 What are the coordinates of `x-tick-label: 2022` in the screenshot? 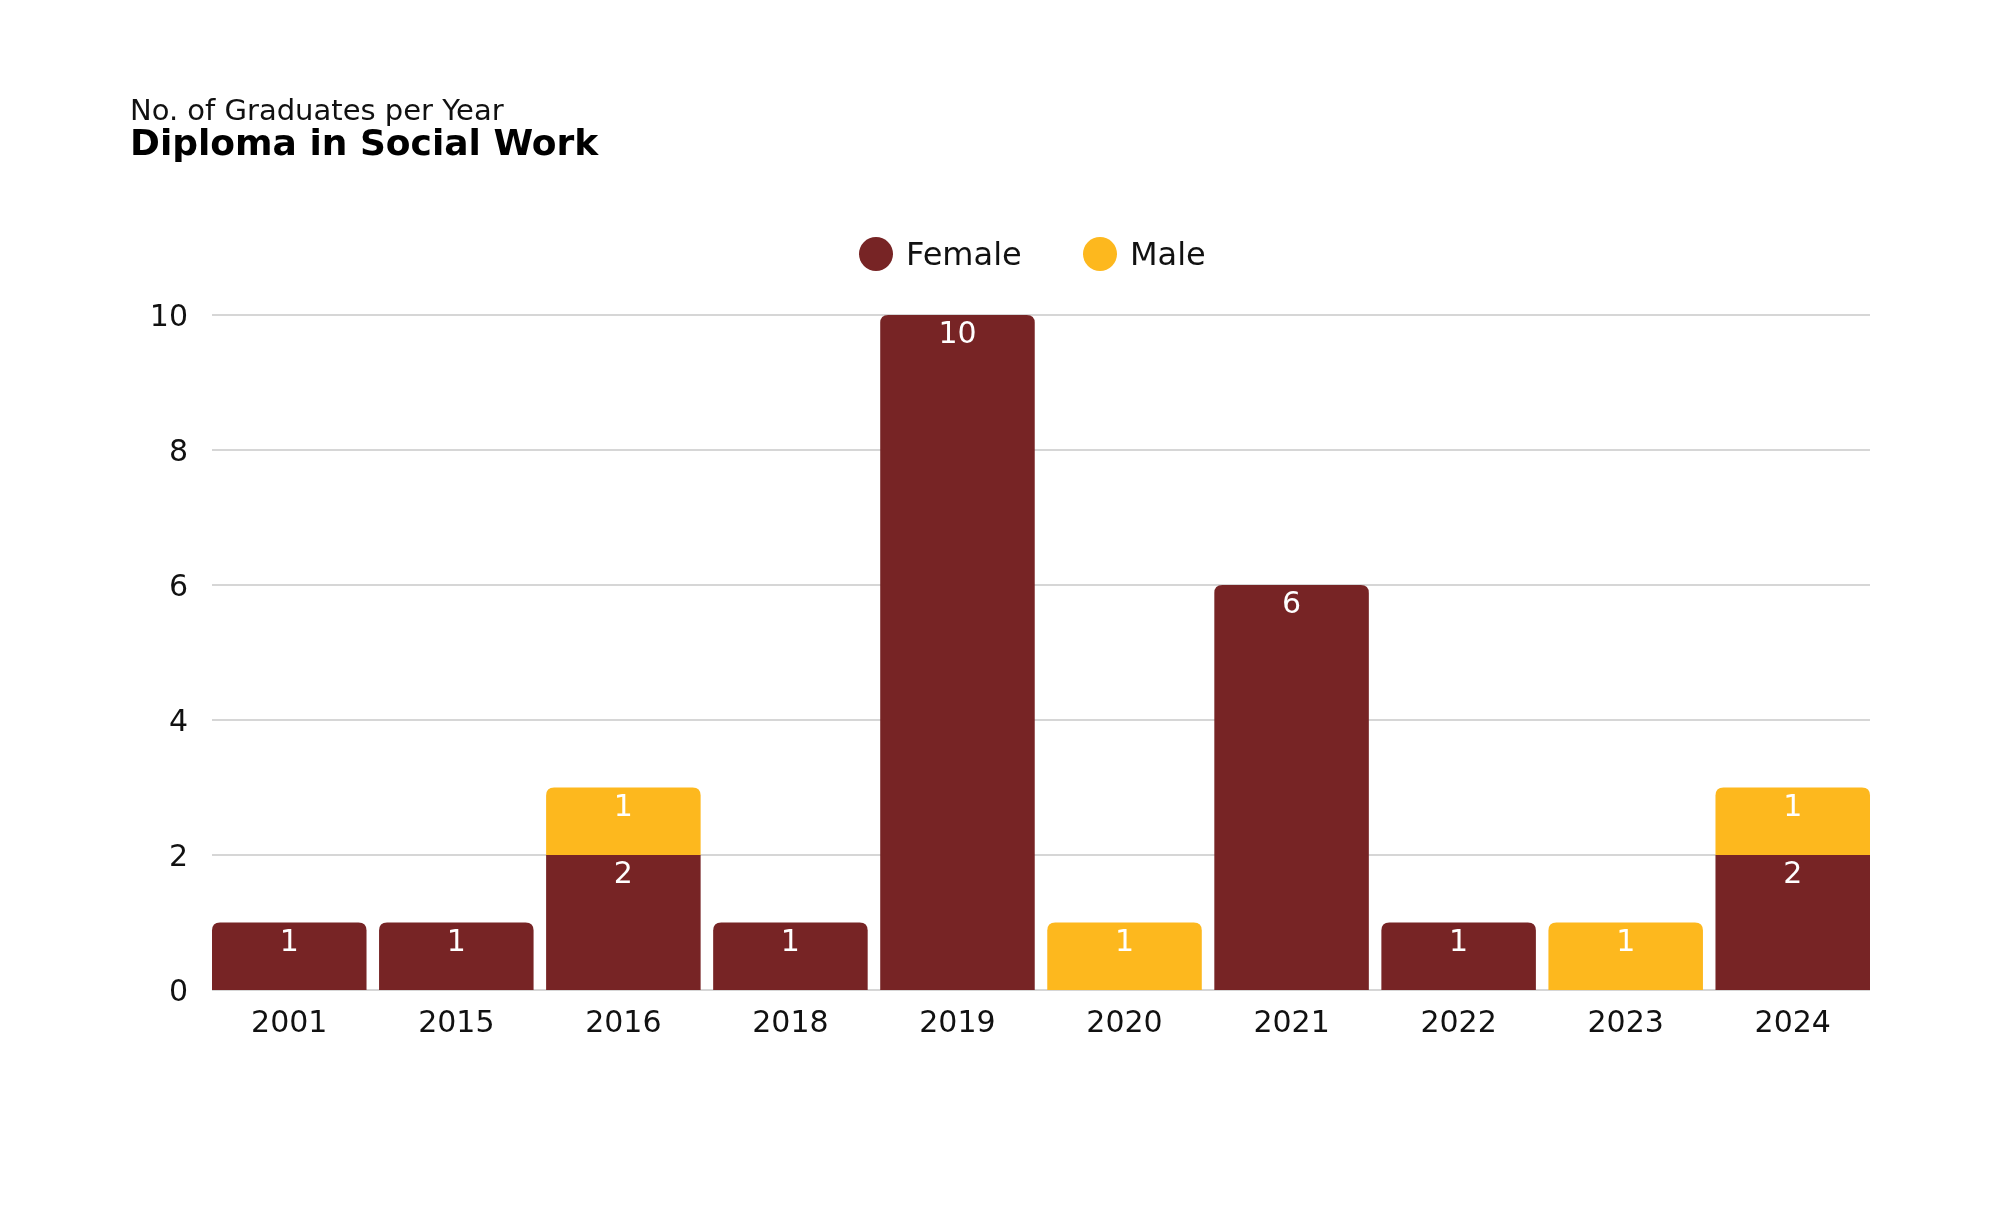 It's located at (1458, 1021).